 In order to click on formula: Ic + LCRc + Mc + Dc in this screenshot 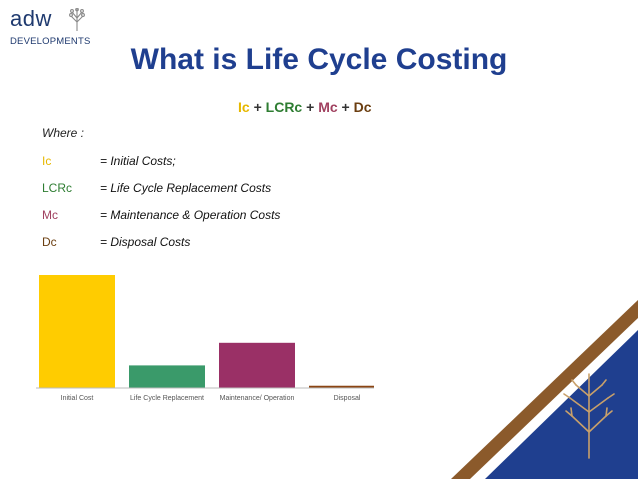, I will do `click(305, 107)`.